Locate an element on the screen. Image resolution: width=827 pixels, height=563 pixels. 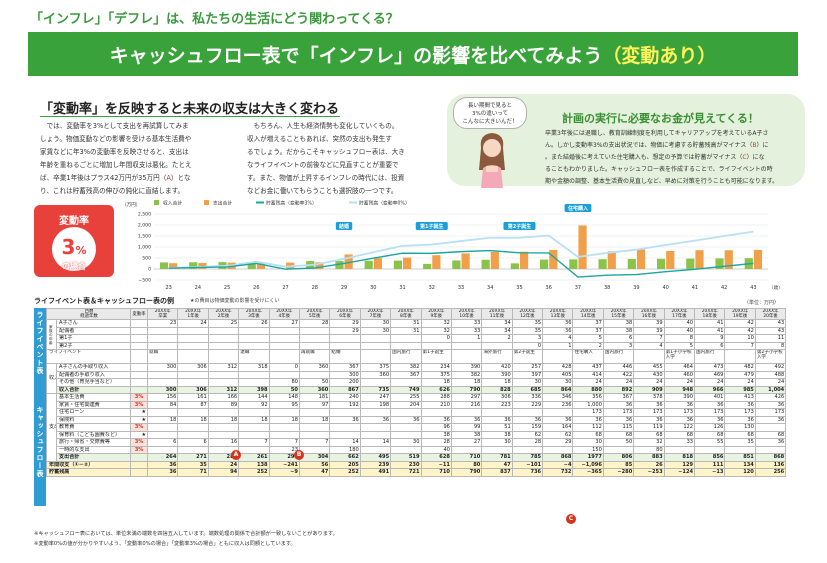
table-cell: −365 is located at coordinates (588, 472).